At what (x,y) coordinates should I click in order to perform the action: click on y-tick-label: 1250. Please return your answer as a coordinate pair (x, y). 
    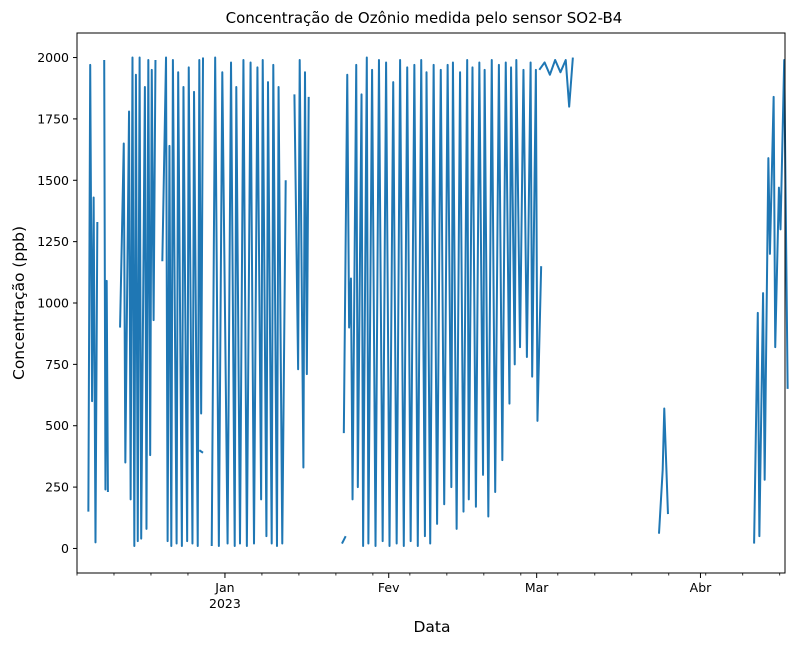
    Looking at the image, I should click on (53, 241).